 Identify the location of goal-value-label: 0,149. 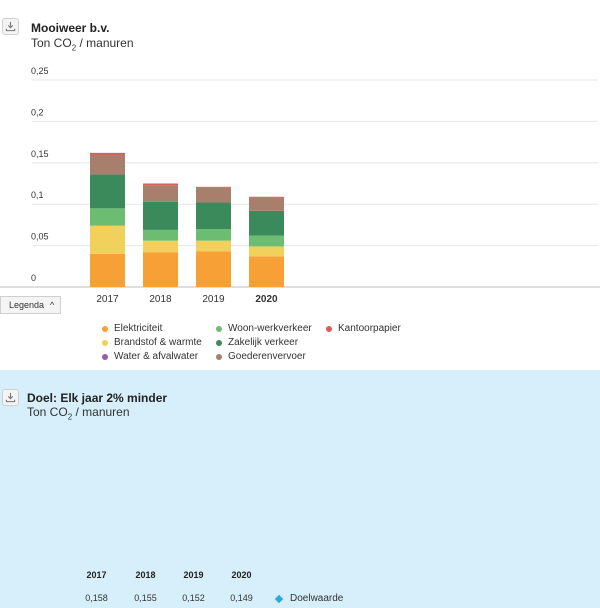
(241, 598).